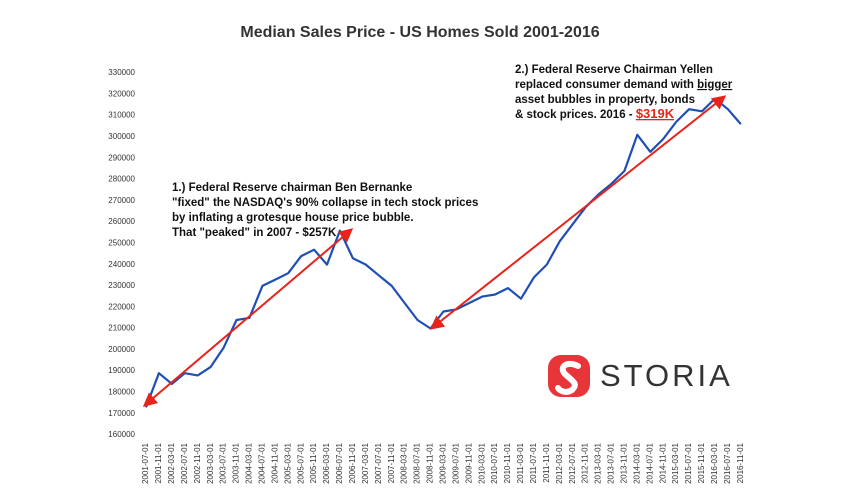 The width and height of the screenshot is (845, 500). I want to click on x-tick-label: 2011-03-01, so click(520, 462).